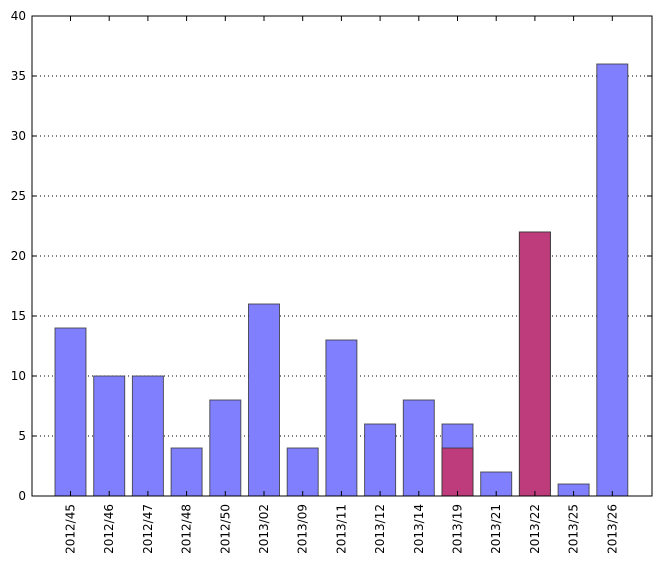  What do you see at coordinates (71, 529) in the screenshot?
I see `x-tick-label: 2012/45` at bounding box center [71, 529].